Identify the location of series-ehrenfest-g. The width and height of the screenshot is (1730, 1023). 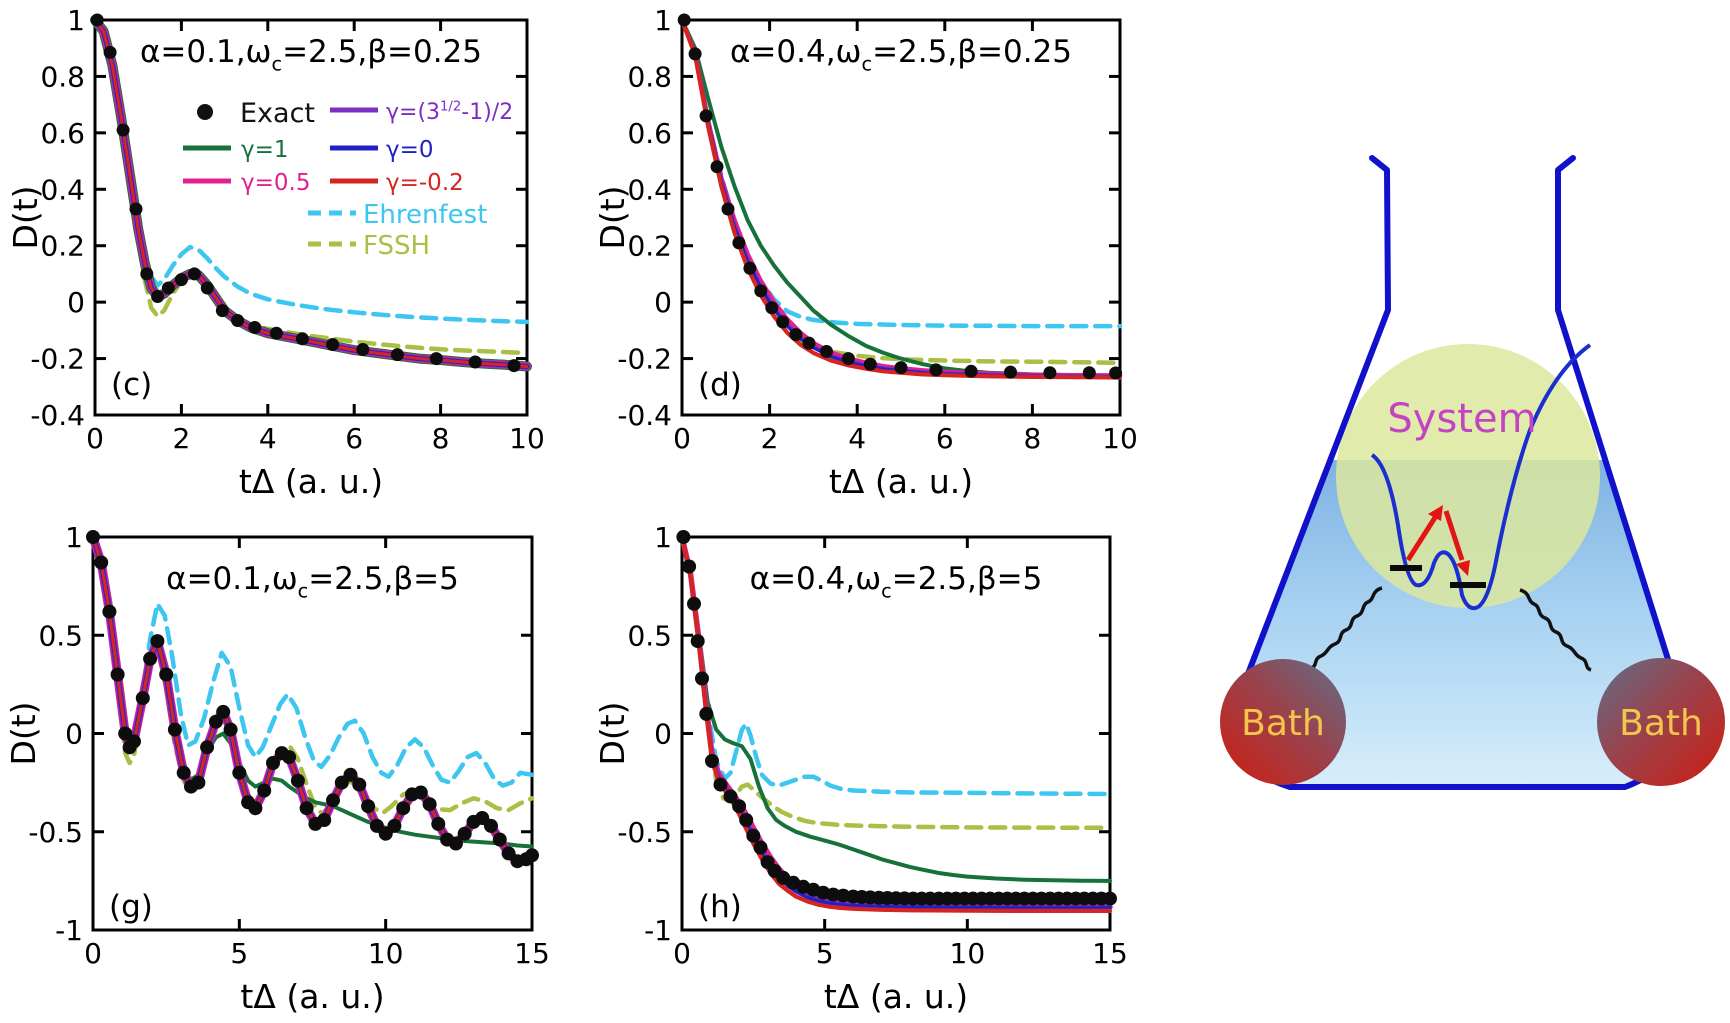
(312, 661).